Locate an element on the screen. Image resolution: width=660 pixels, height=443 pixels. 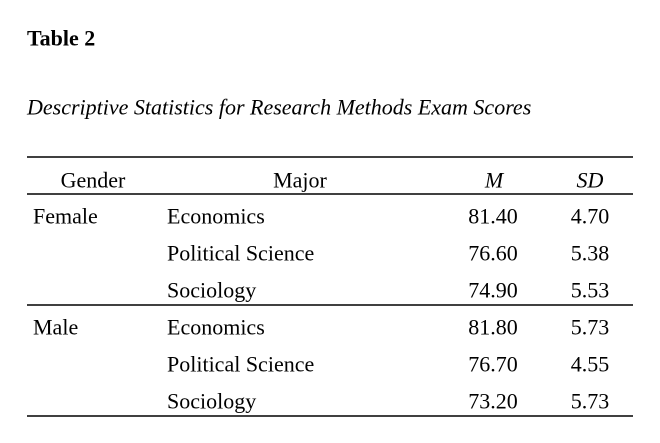
sd-cell: 4.70 is located at coordinates (590, 216).